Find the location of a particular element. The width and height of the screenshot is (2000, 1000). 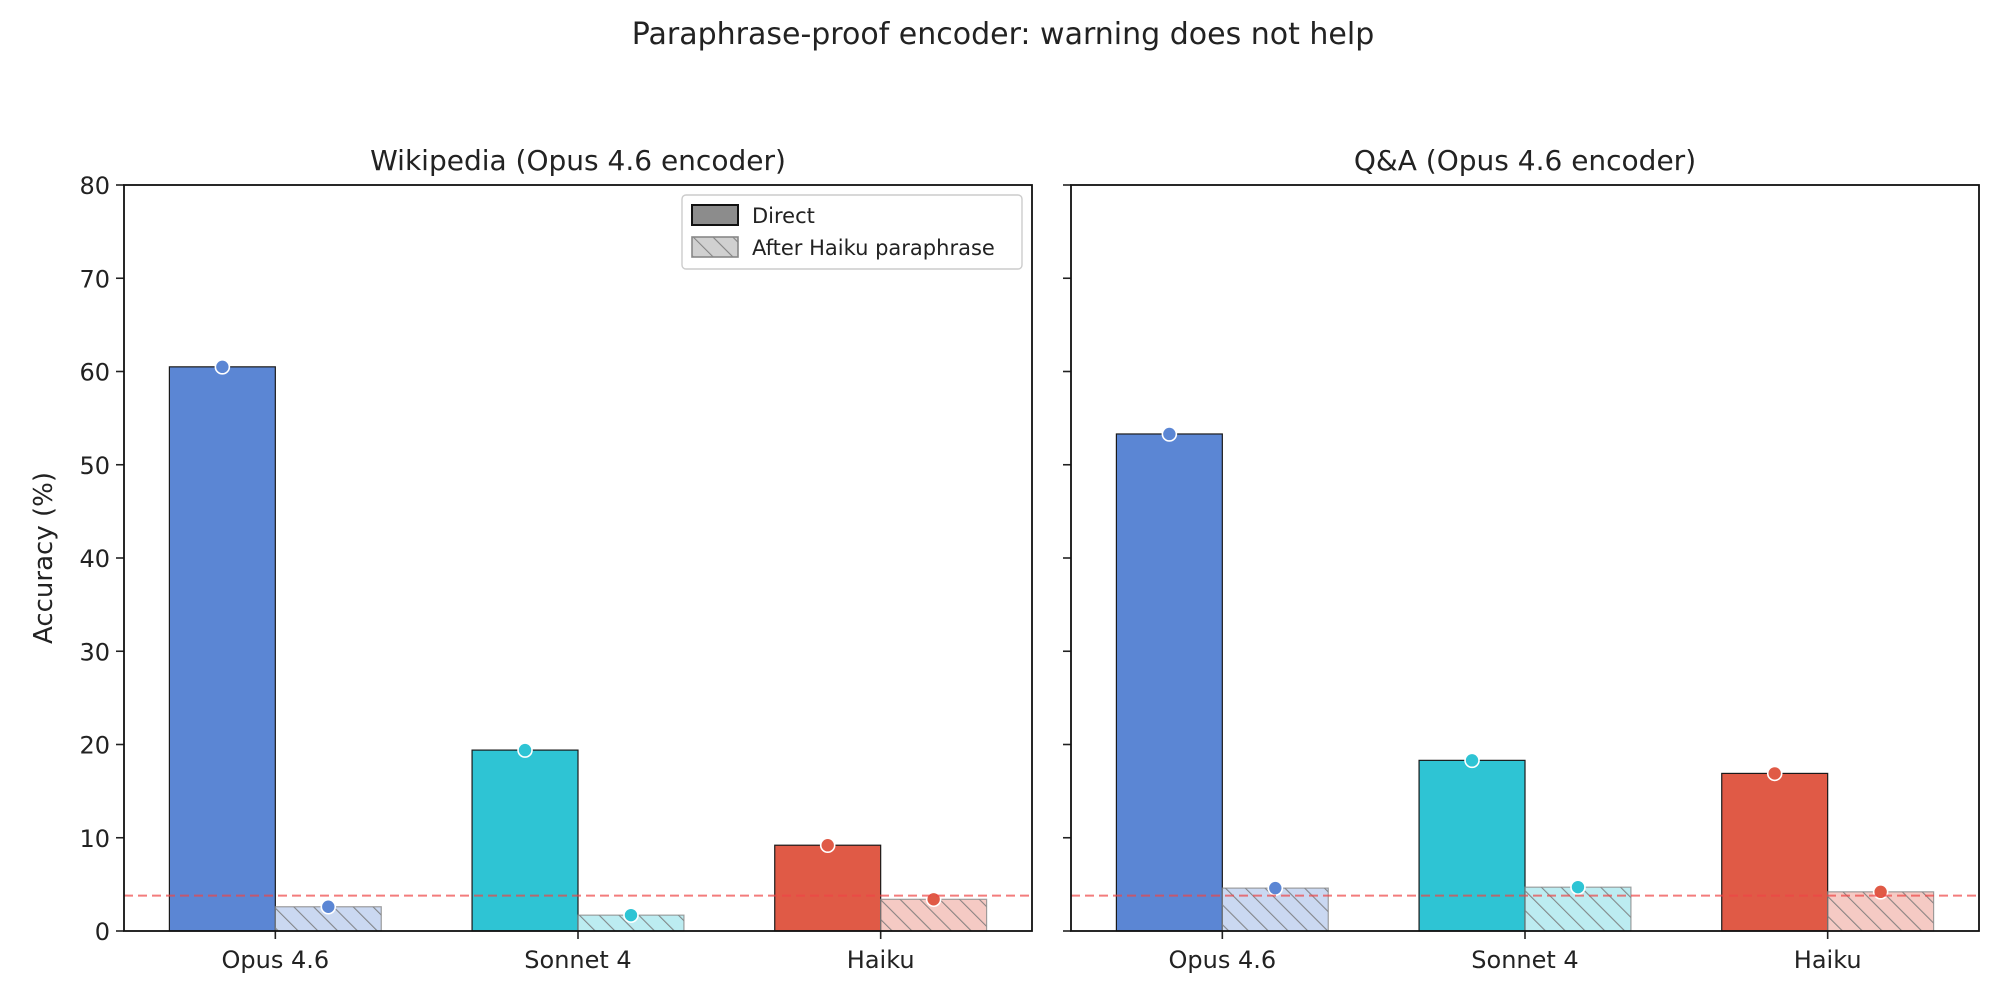

legend: Direct After Haiku paraphrase is located at coordinates (852, 232).